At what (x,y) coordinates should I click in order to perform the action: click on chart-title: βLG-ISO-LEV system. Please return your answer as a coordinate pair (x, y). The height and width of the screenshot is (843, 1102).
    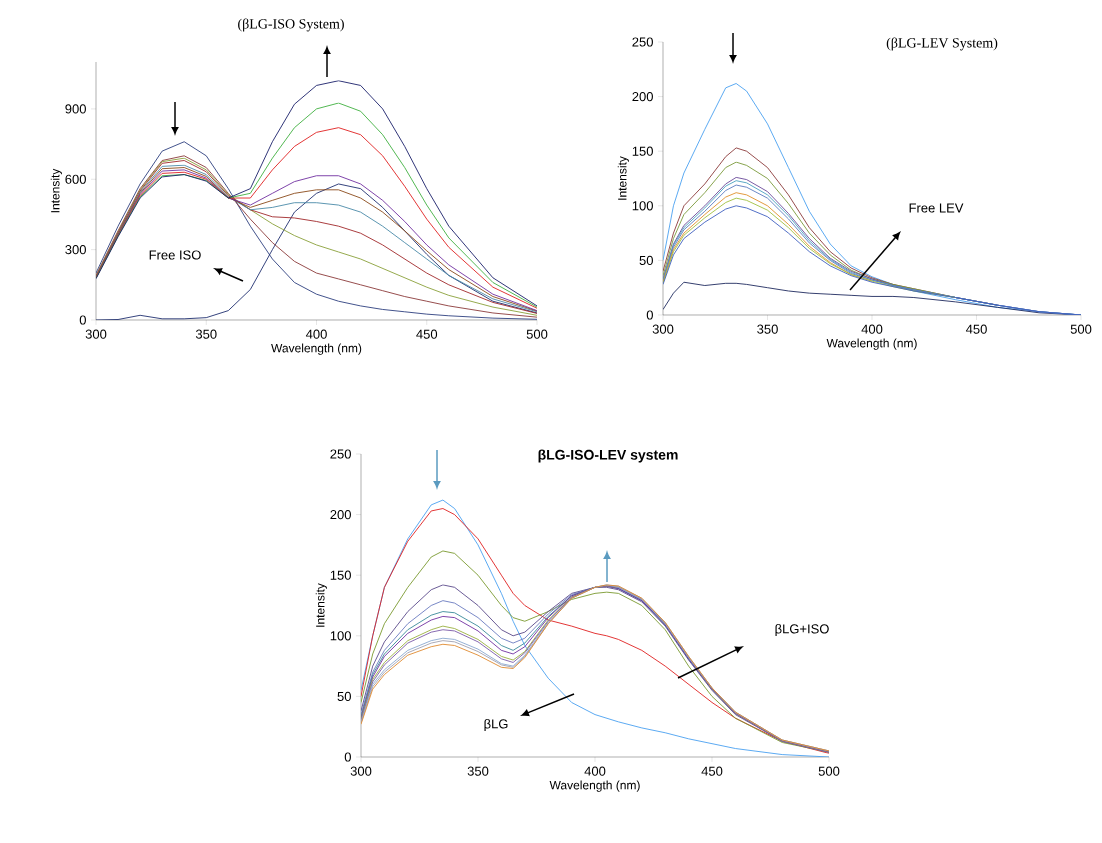
    Looking at the image, I should click on (608, 456).